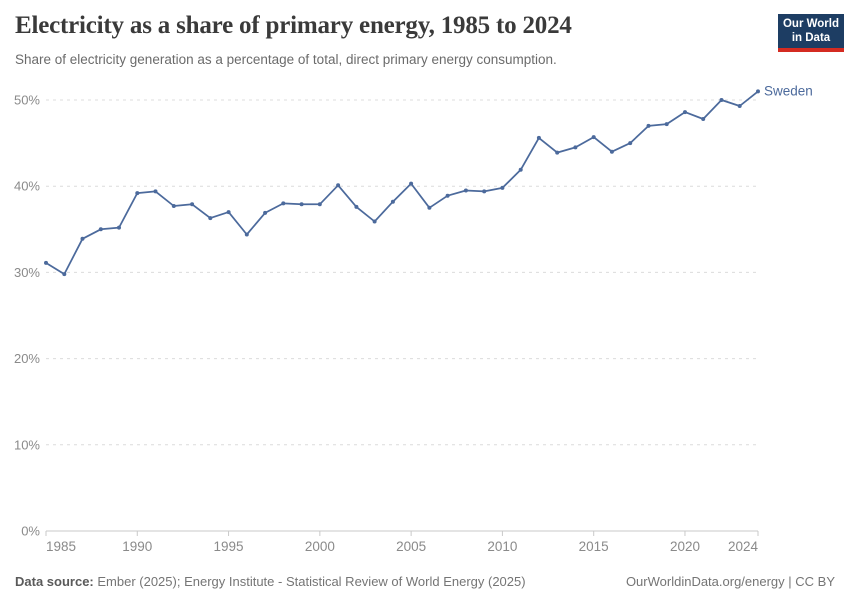 This screenshot has width=850, height=600. I want to click on owid-logo-line2: in Data, so click(811, 37).